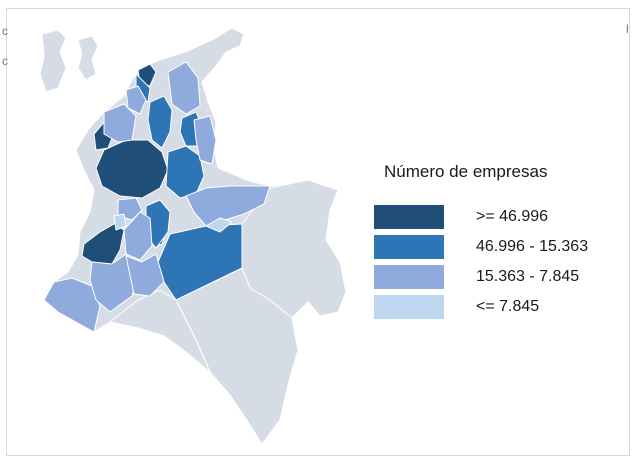  Describe the element at coordinates (508, 306) in the screenshot. I see `legend-label: <= 7.845` at that location.